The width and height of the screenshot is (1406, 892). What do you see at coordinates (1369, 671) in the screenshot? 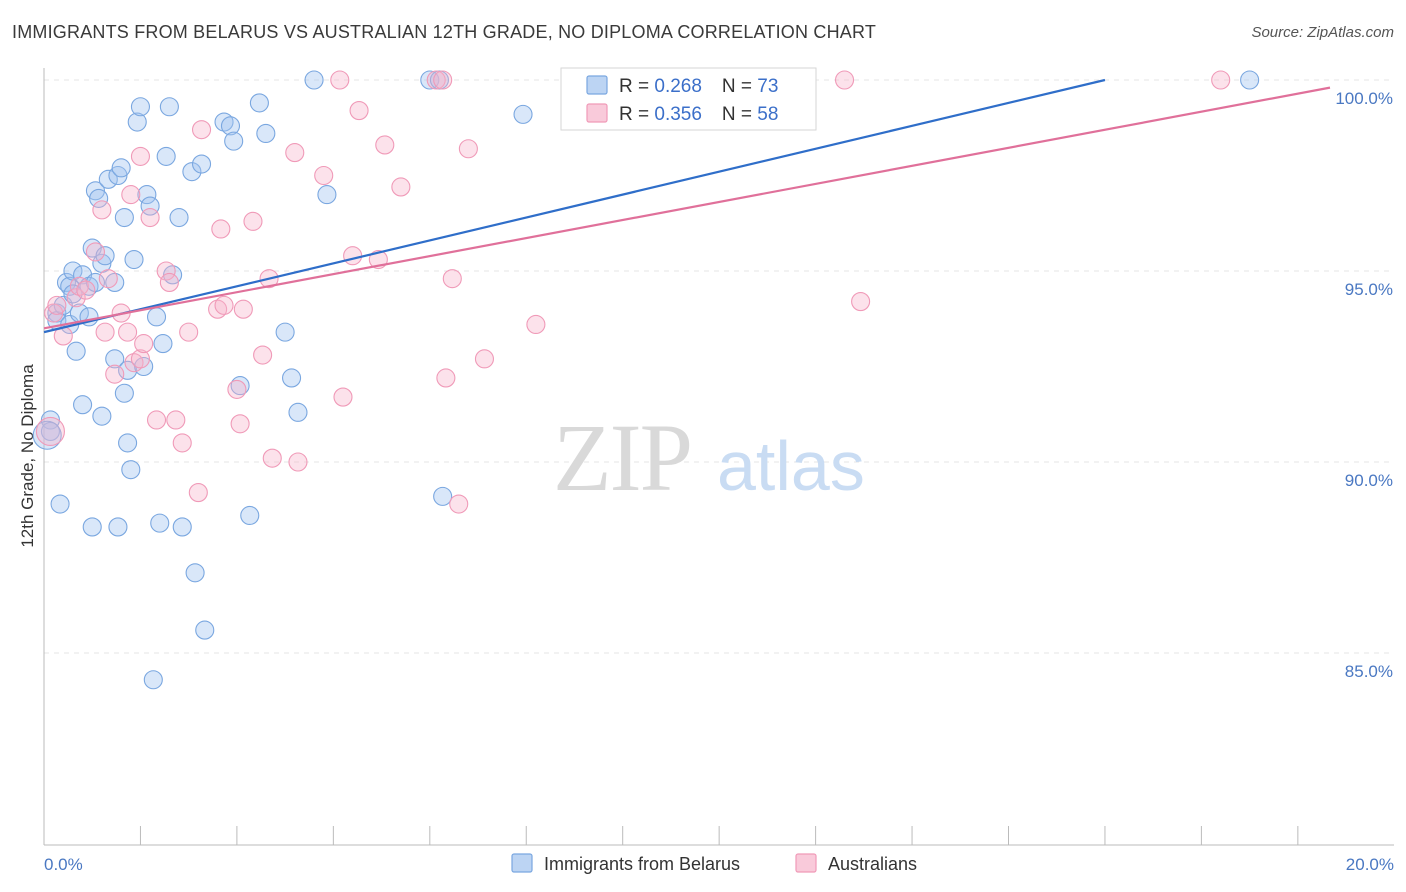
I see `y-tick-label-85: 85.0%` at bounding box center [1369, 671].